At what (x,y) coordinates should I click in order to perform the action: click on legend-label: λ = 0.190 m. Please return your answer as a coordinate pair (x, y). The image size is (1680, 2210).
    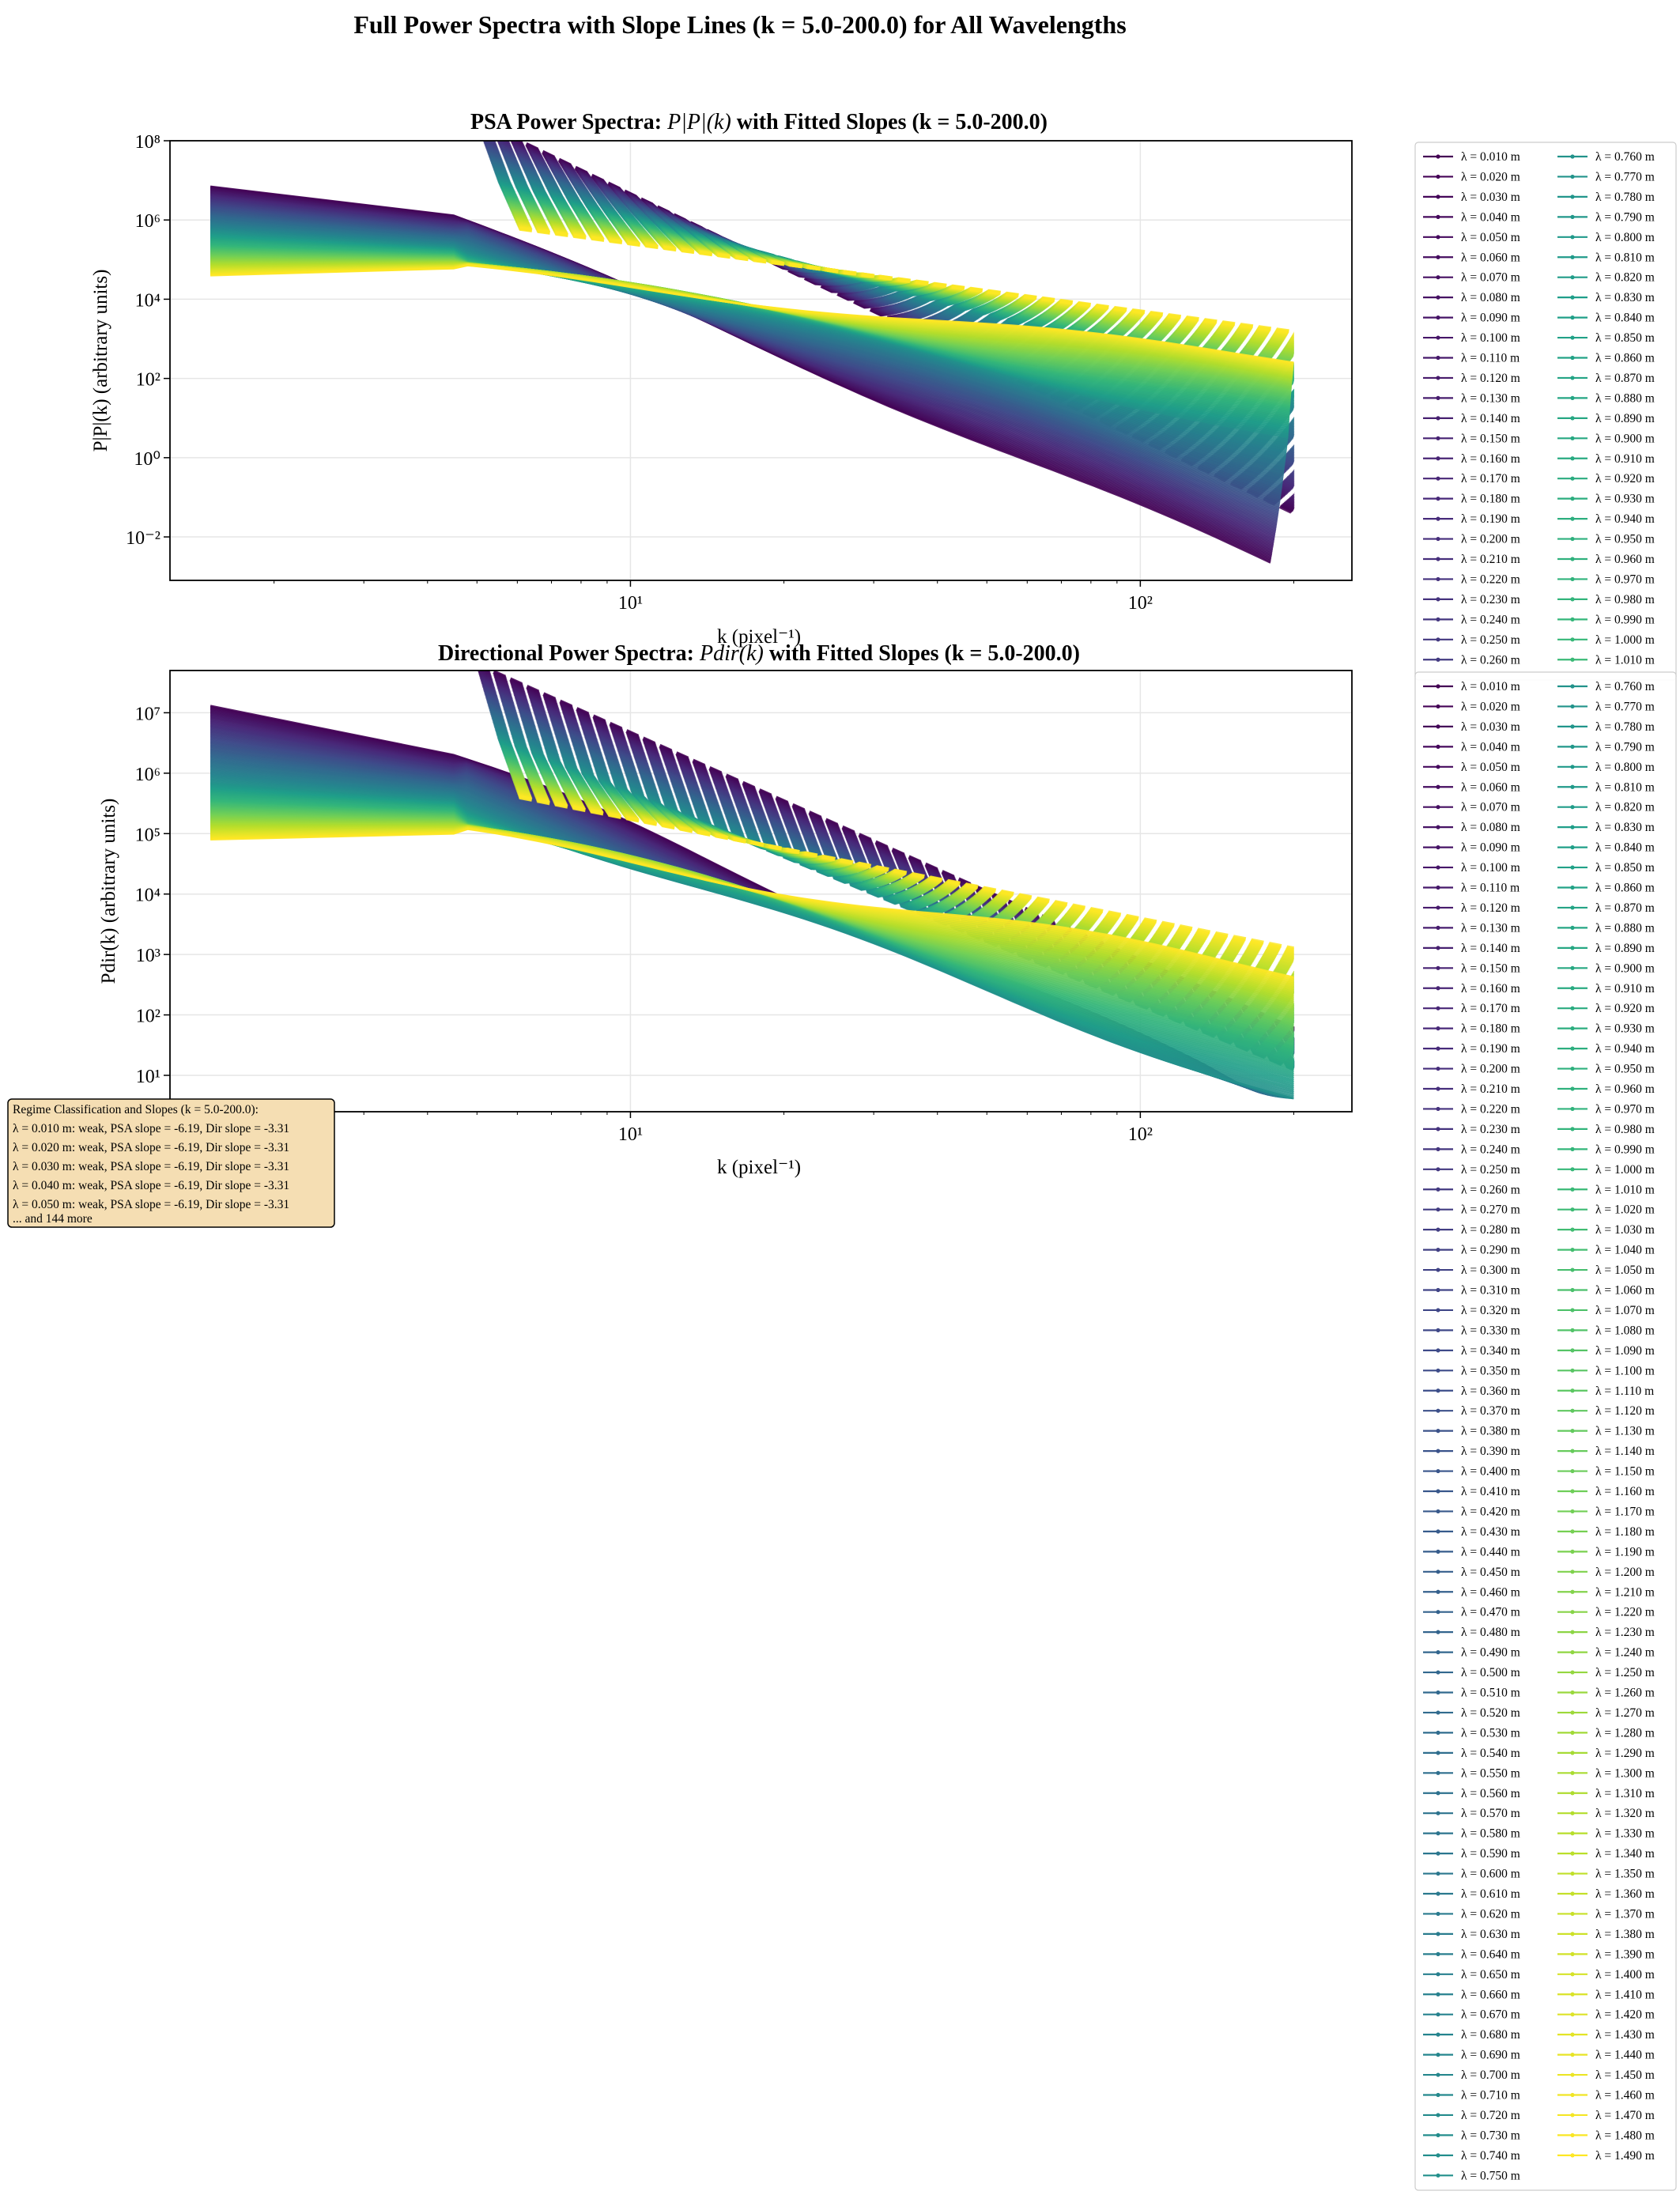
    Looking at the image, I should click on (1490, 1049).